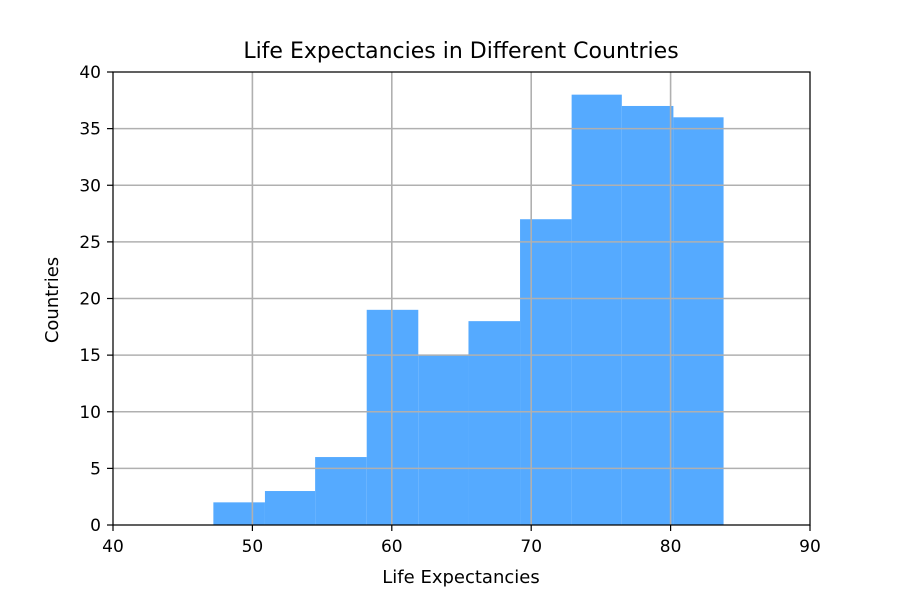 The height and width of the screenshot is (600, 900). I want to click on y-axis: 0 5 10 15 20 25 30 35 40, so click(96, 299).